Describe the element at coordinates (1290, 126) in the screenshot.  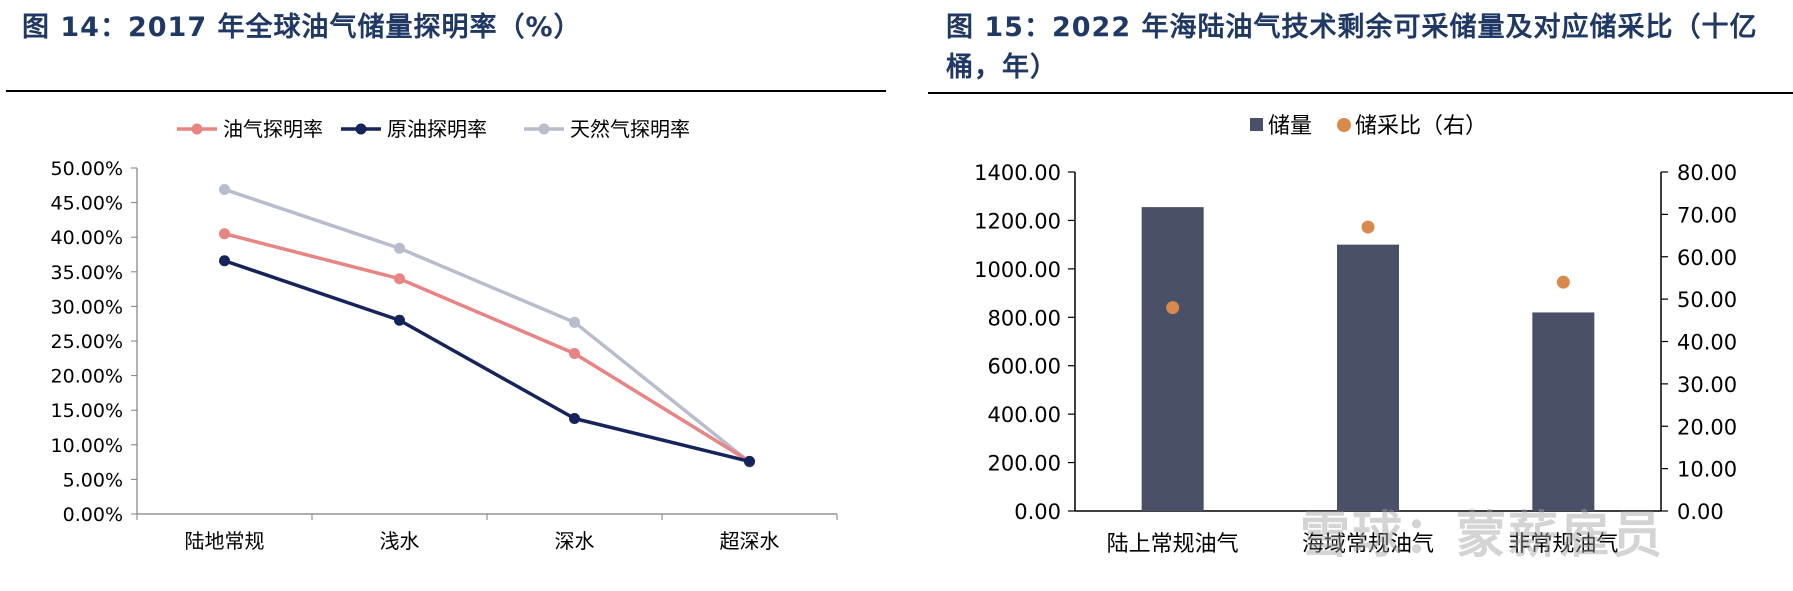
I see `legend-label: 储量` at that location.